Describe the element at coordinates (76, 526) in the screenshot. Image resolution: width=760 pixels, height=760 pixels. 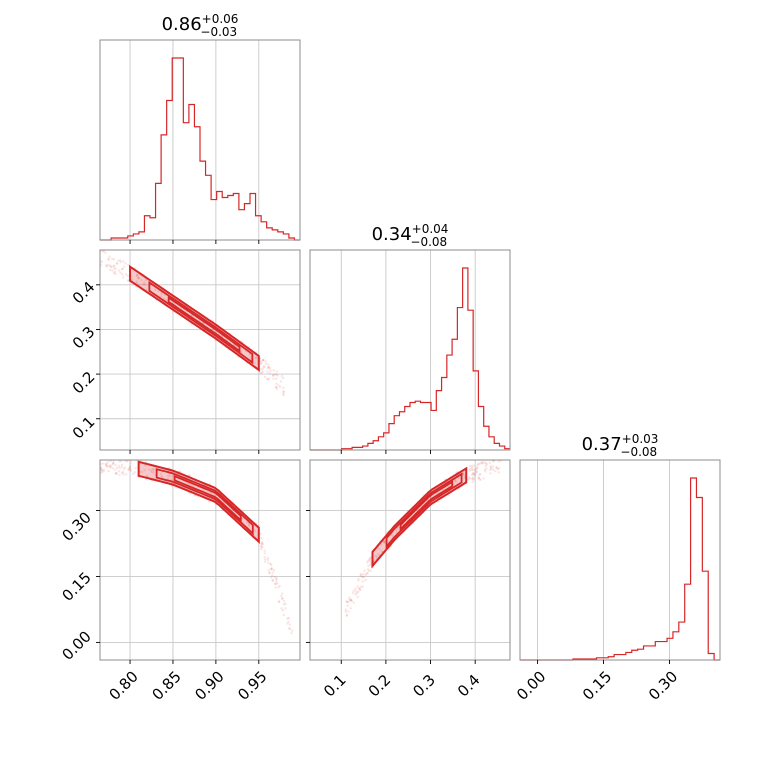
I see `y-tick-label: 0.30` at that location.